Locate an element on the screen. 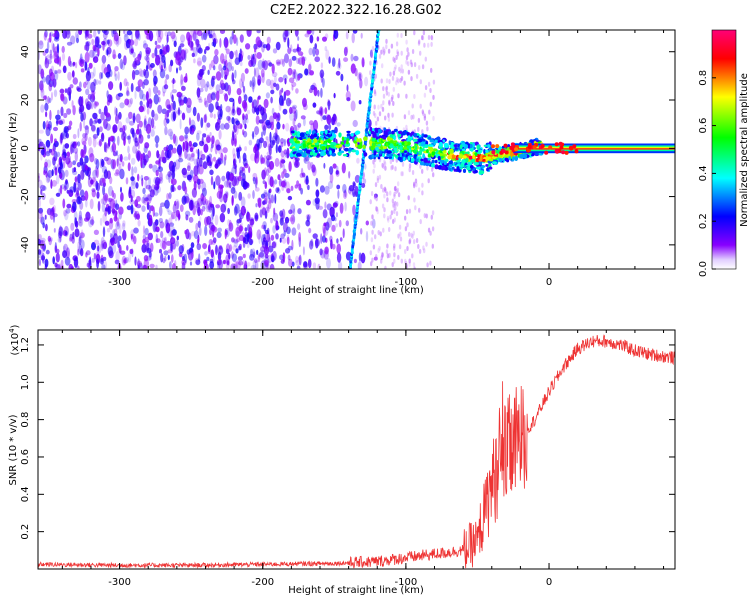  colorbar-tick-label: 0.4 is located at coordinates (703, 173).